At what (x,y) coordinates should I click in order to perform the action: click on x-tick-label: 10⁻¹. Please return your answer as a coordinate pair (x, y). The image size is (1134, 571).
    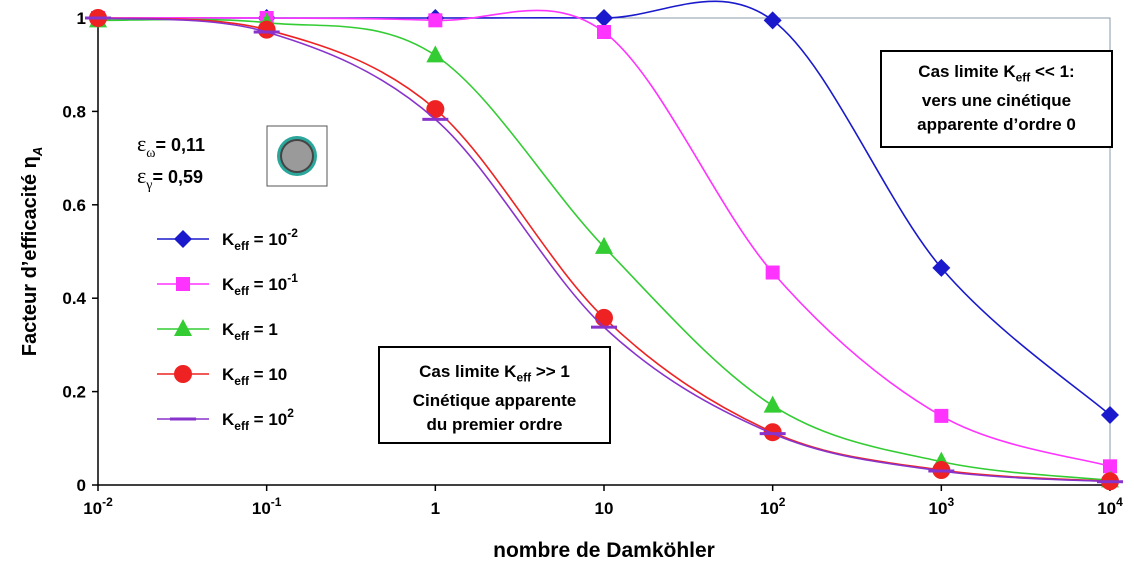
    Looking at the image, I should click on (267, 506).